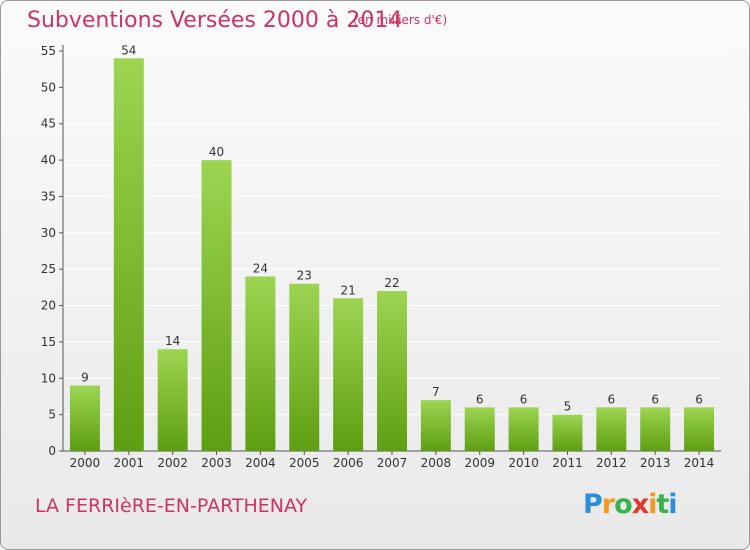  I want to click on x-tick-label: 2003, so click(216, 463).